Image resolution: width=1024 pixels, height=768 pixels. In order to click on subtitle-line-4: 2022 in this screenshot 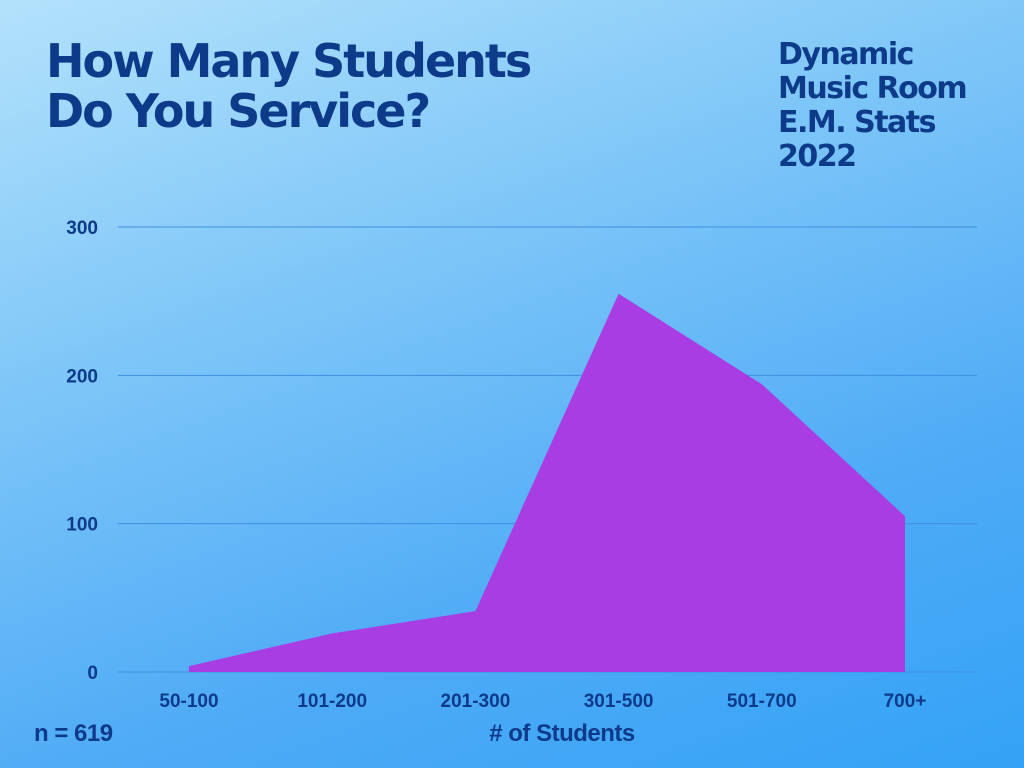, I will do `click(817, 156)`.